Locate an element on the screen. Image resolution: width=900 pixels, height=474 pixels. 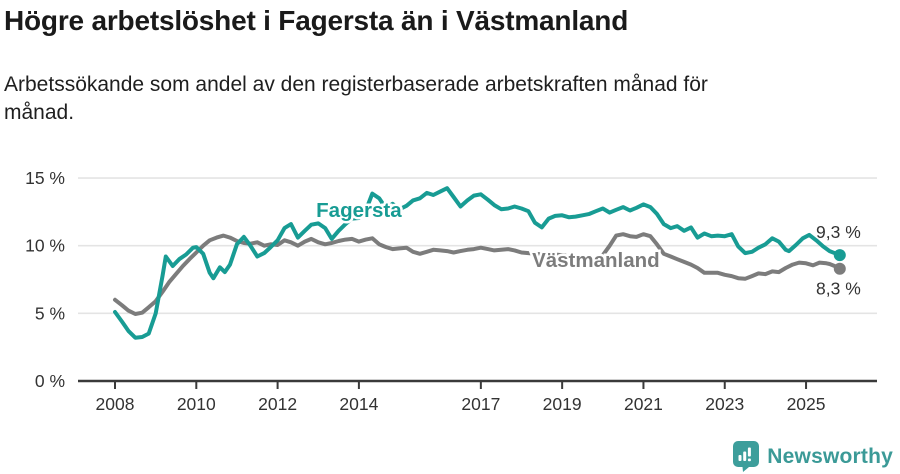
x-tick-label: 2012 is located at coordinates (277, 404).